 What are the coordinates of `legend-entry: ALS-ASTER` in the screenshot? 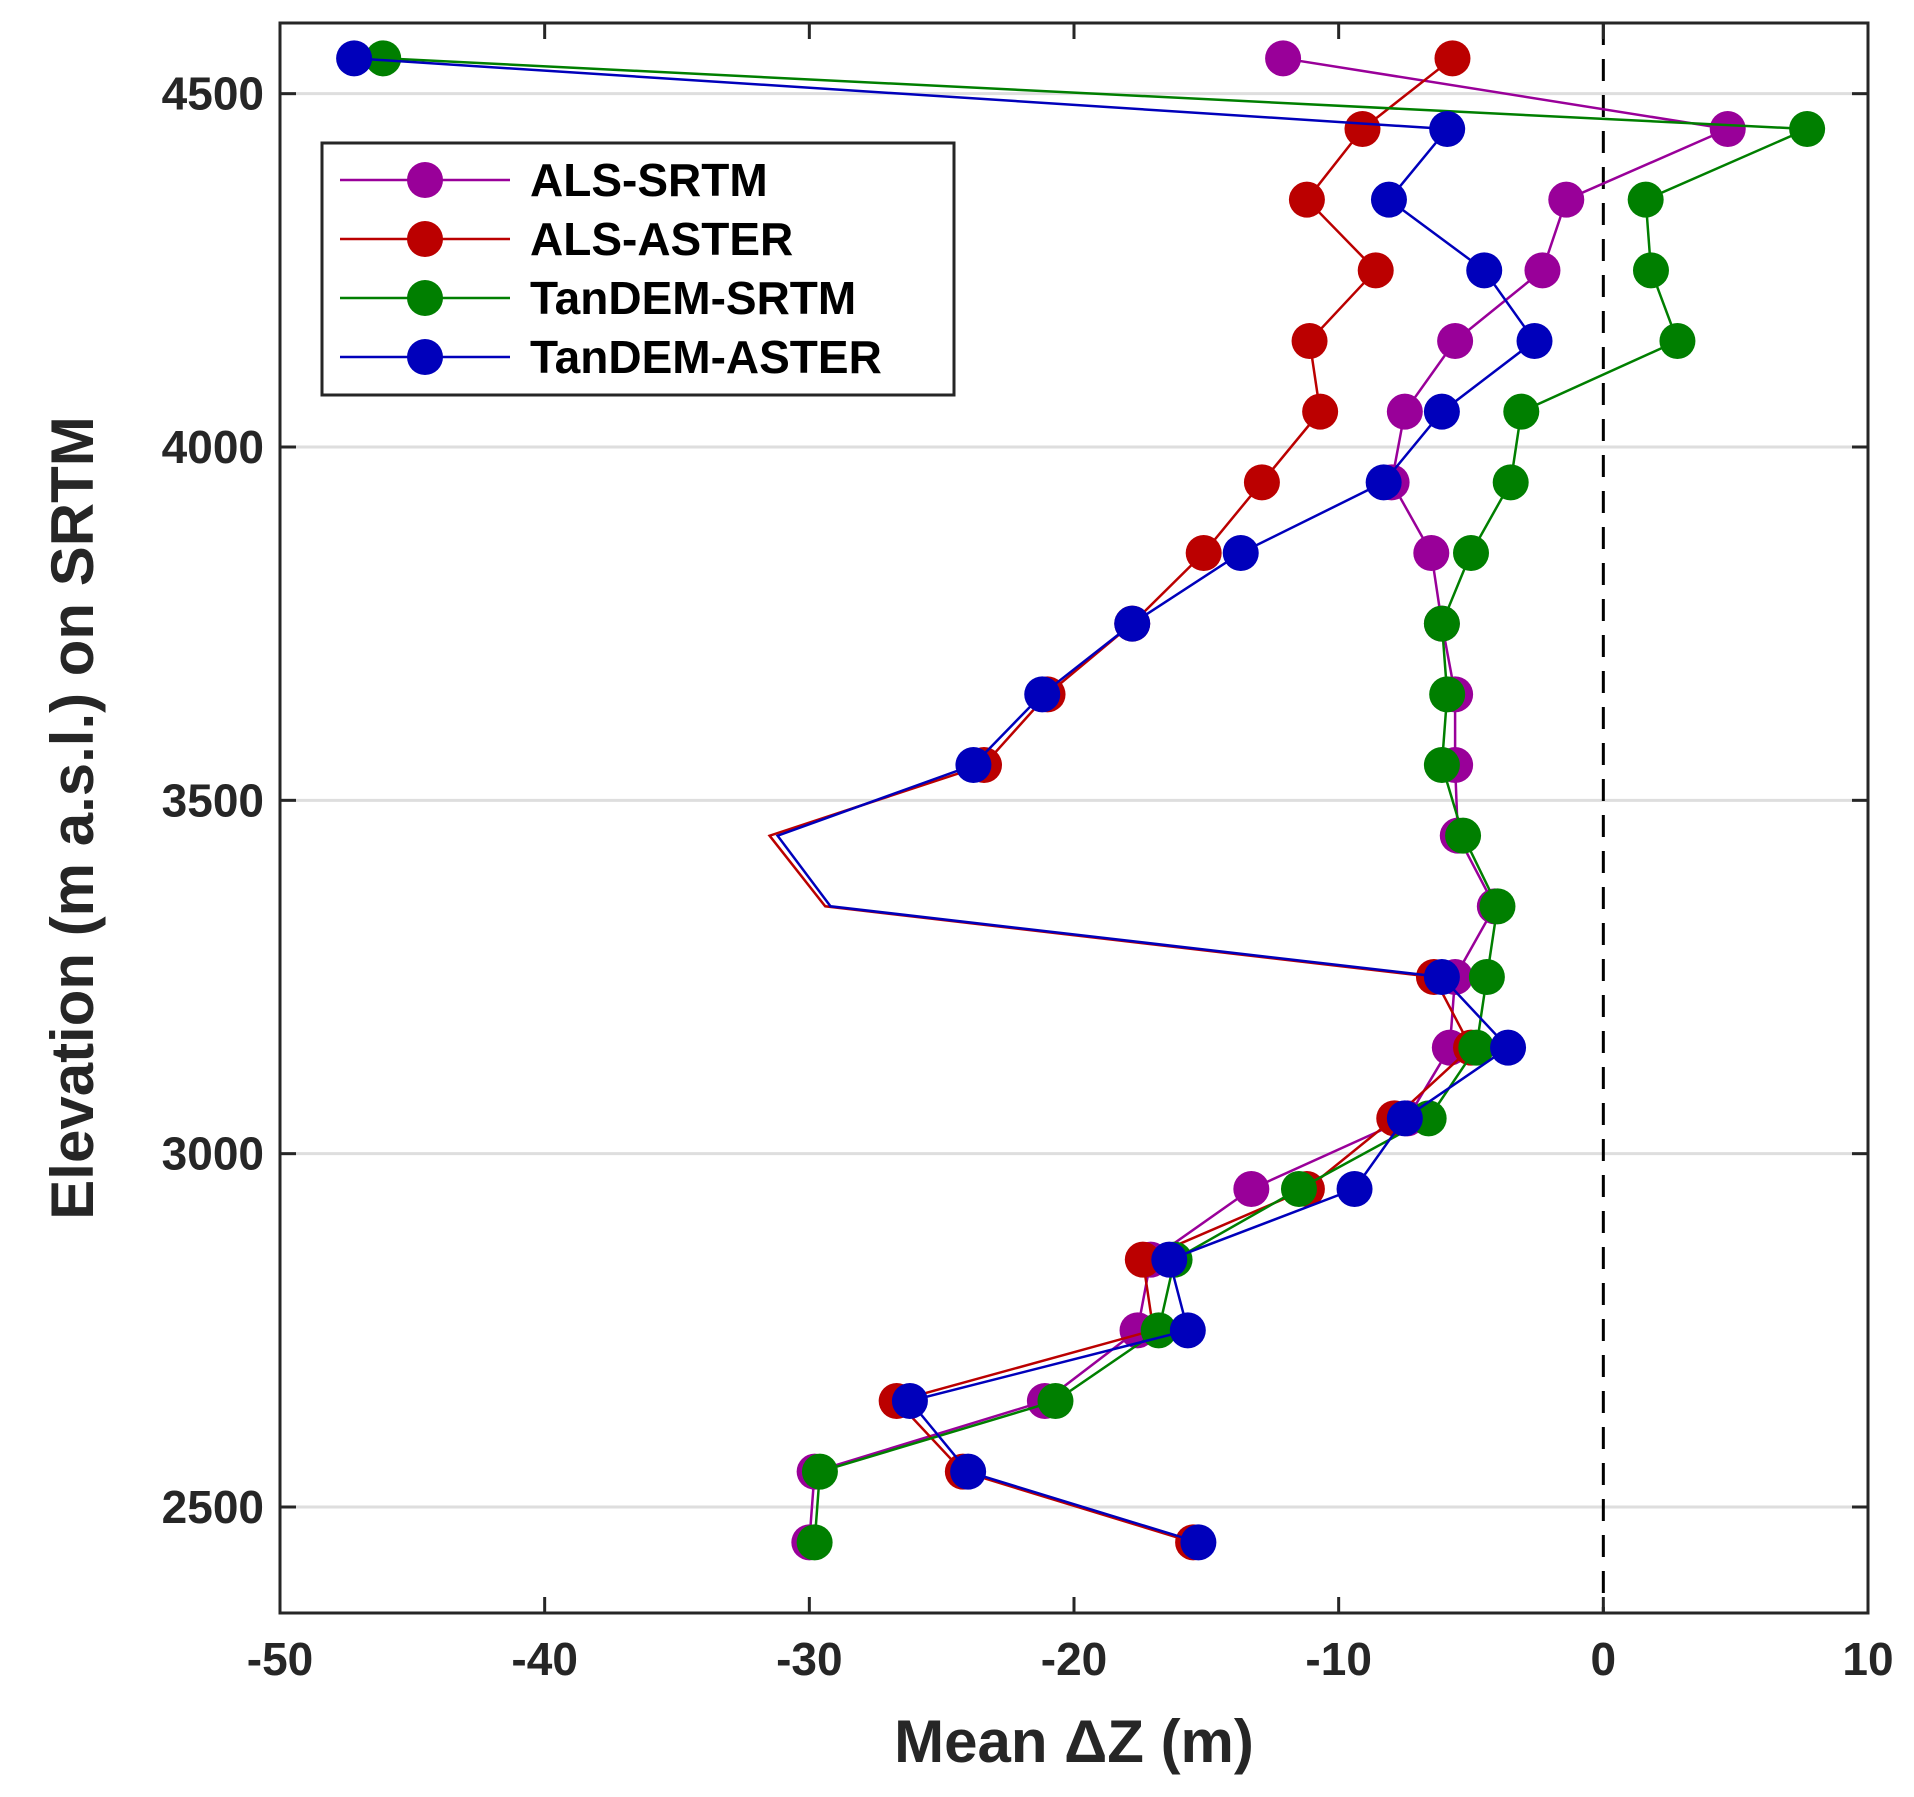 It's located at (566, 239).